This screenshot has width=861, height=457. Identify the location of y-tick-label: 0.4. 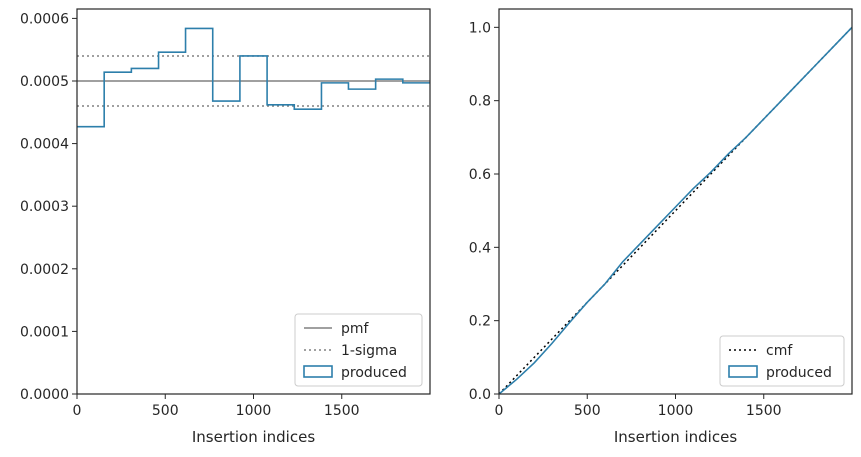
(480, 248).